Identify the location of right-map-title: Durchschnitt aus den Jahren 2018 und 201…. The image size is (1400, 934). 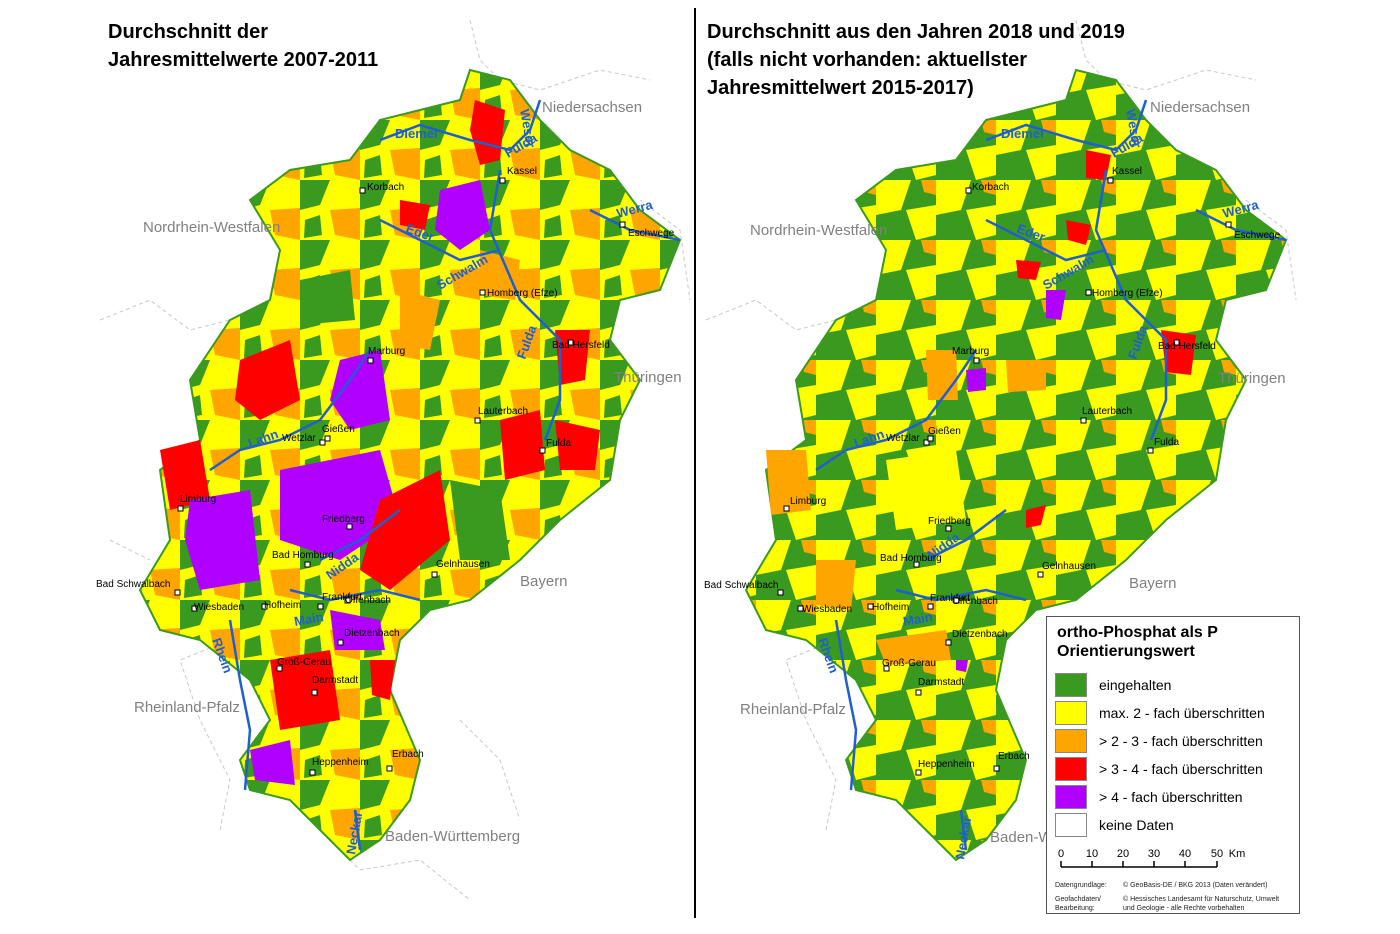
(916, 60).